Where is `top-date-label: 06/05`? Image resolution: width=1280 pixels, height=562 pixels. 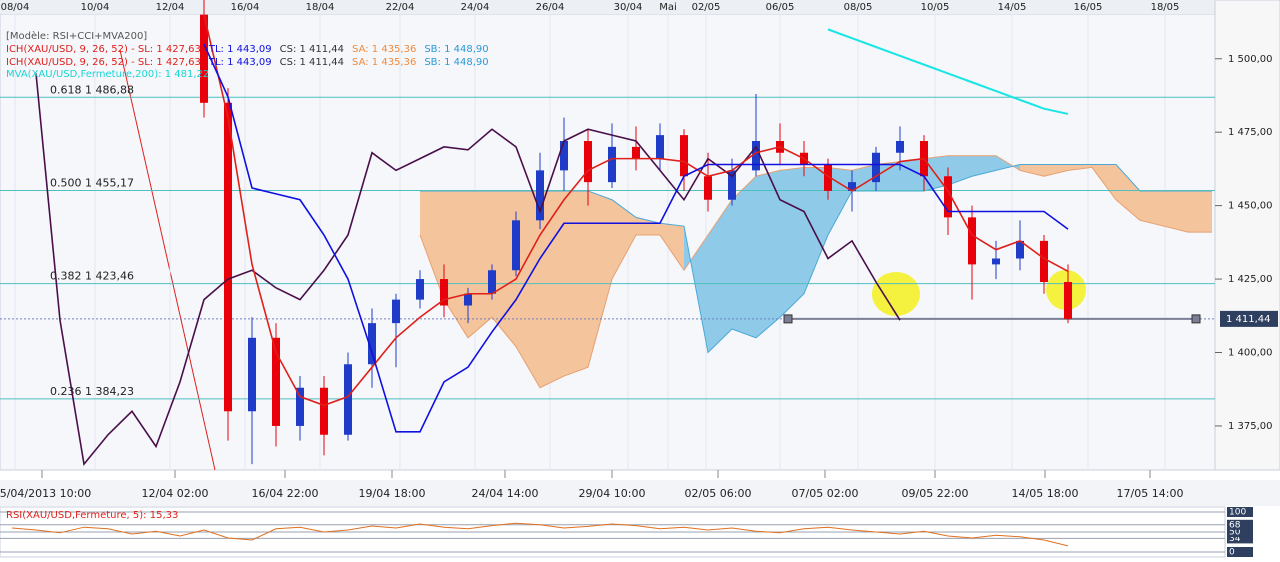 top-date-label: 06/05 is located at coordinates (780, 7).